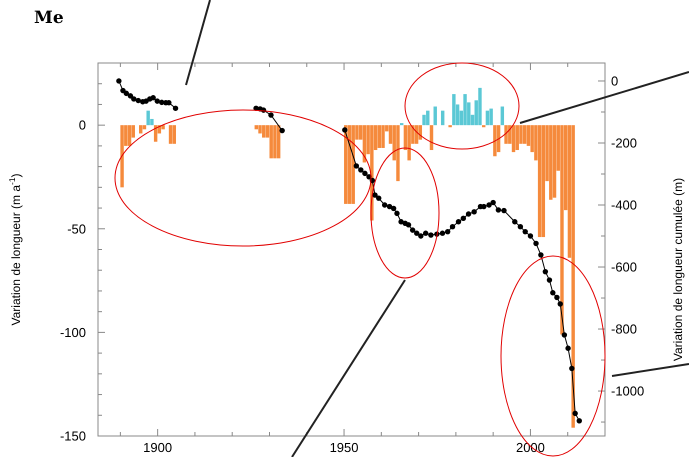 The width and height of the screenshot is (689, 457). I want to click on y2-tick-label: -200, so click(624, 142).